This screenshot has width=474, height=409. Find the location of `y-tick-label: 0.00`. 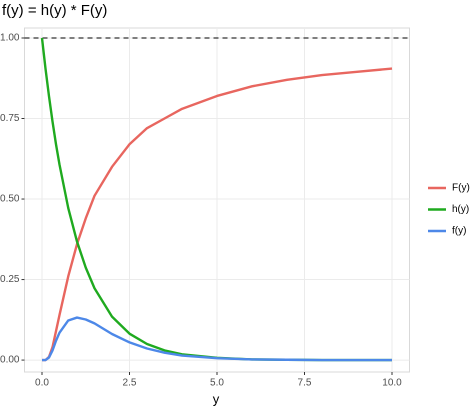

y-tick-label: 0.00 is located at coordinates (10, 360).